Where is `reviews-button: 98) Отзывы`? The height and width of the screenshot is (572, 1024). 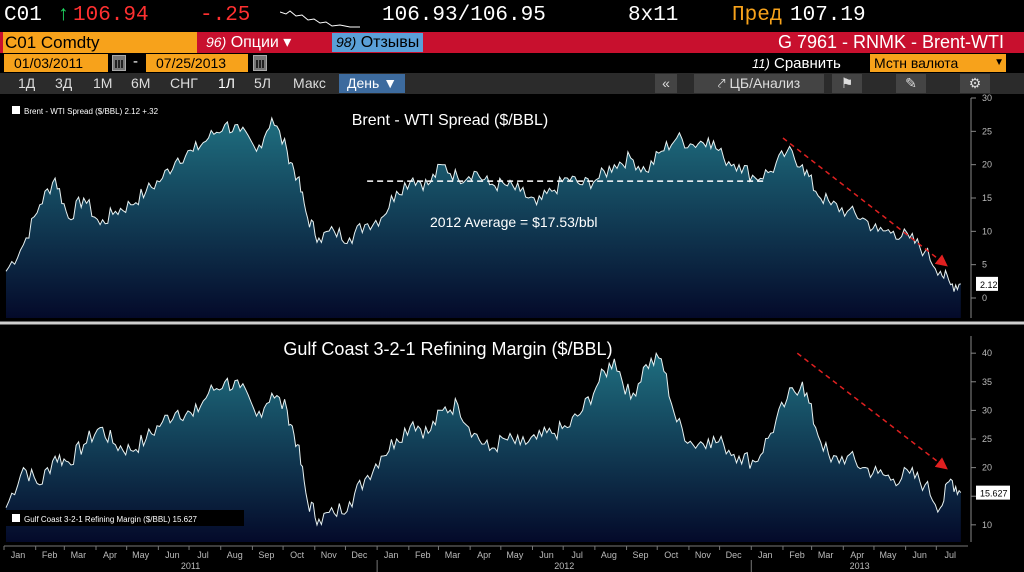
reviews-button: 98) Отзывы is located at coordinates (378, 42).